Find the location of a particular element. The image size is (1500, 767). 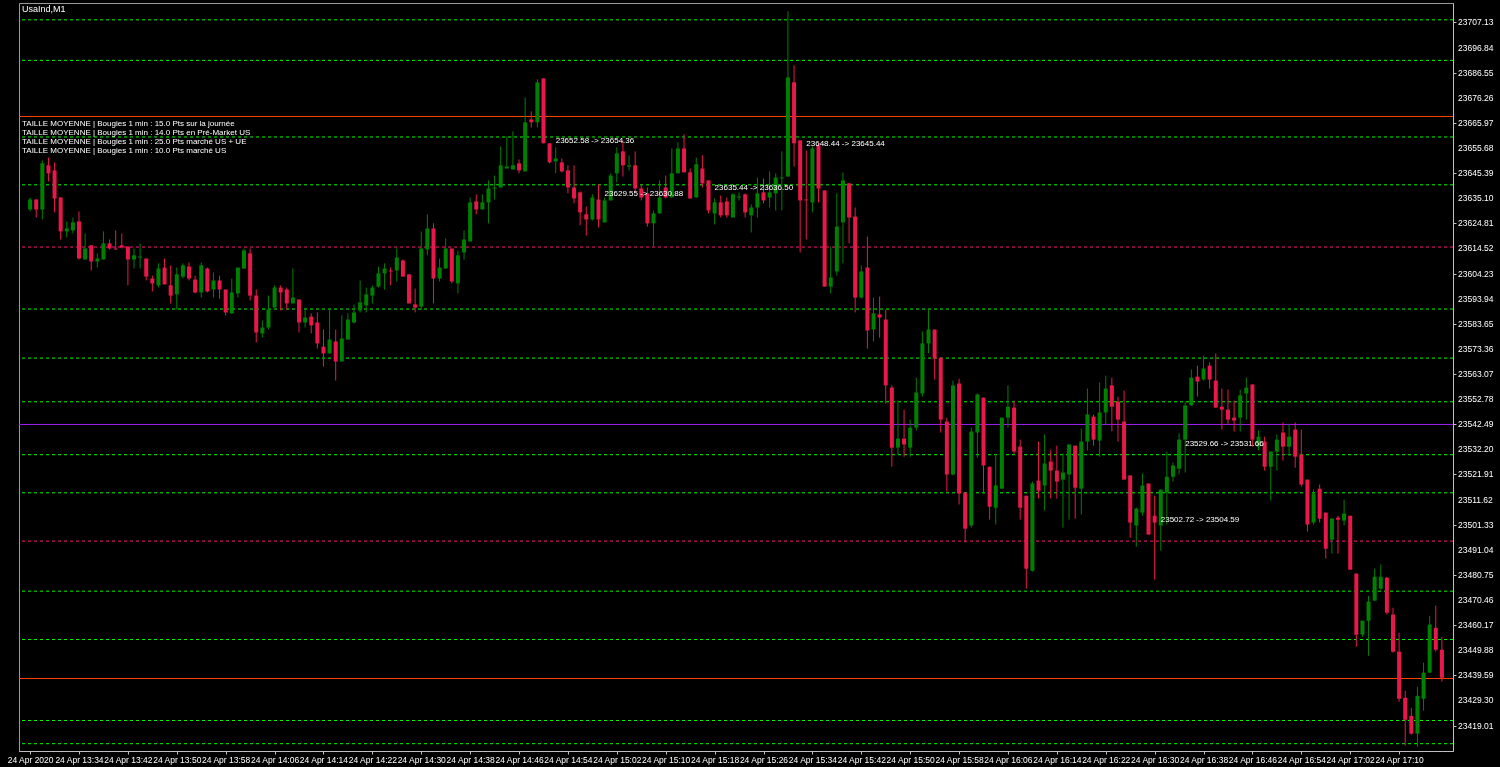

y-tick-label: 23542.49 is located at coordinates (1476, 424).